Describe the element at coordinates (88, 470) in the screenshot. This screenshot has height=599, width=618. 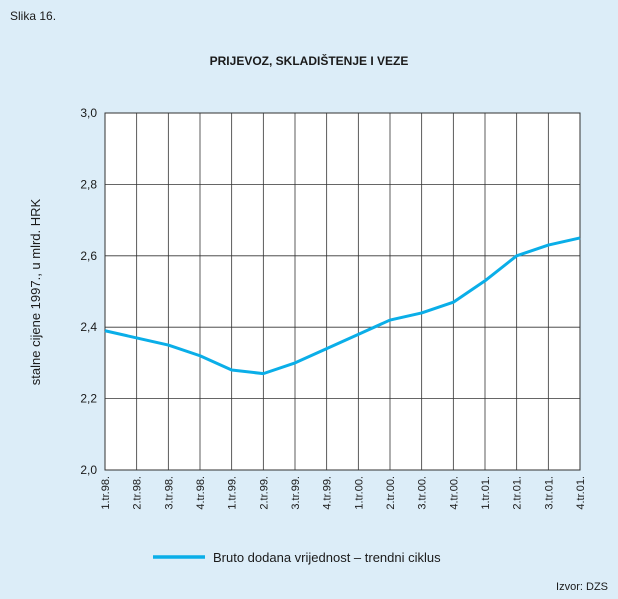
I see `y-tick-label: 2,0` at that location.